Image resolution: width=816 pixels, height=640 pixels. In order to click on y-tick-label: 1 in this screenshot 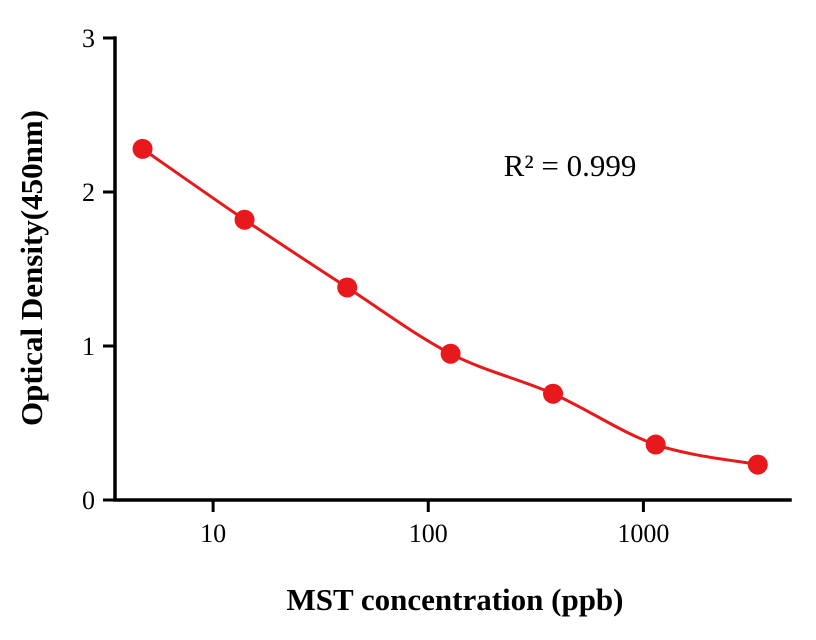, I will do `click(88, 346)`.